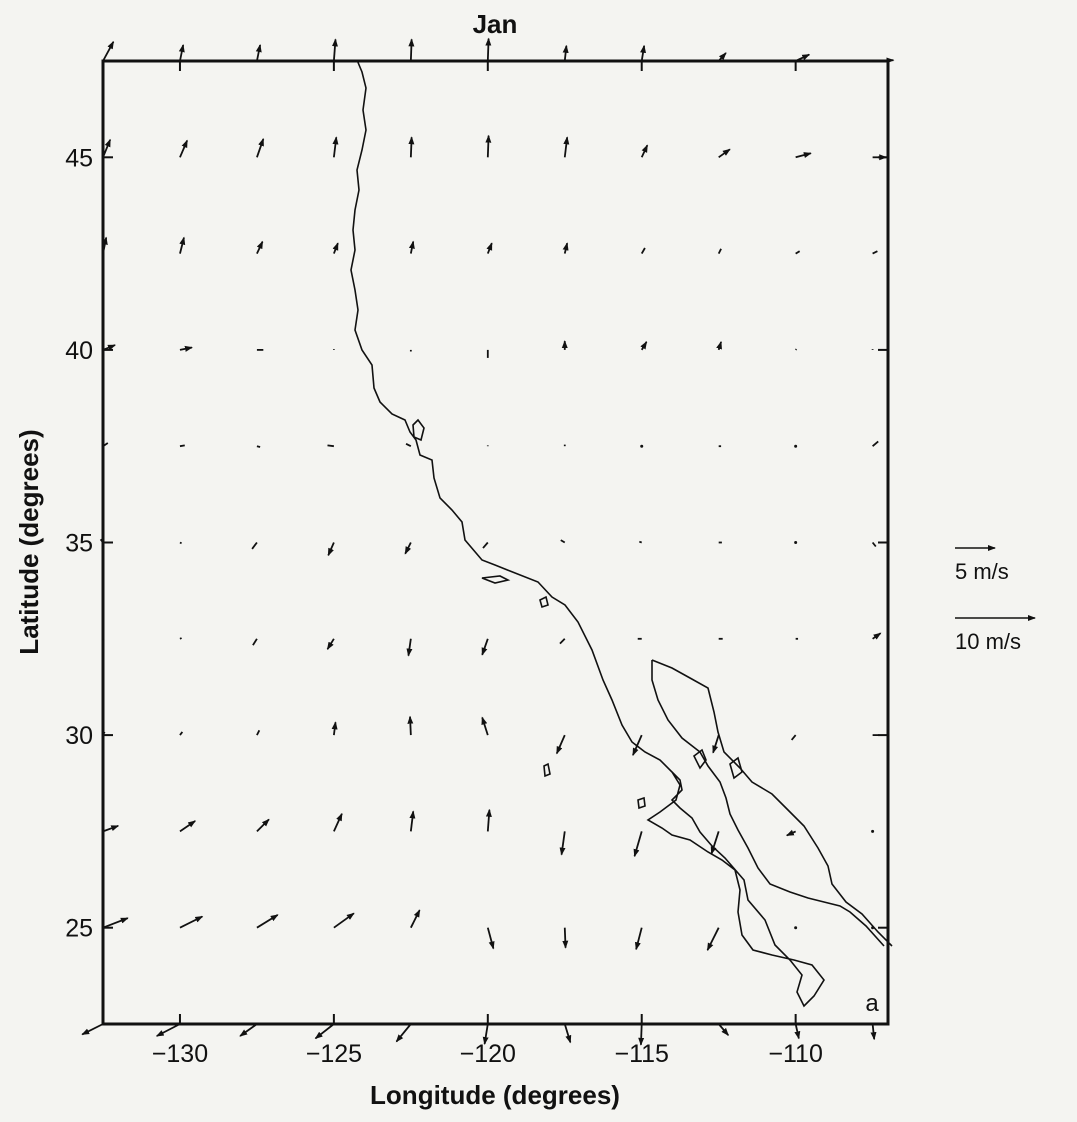 The width and height of the screenshot is (1077, 1122). I want to click on y-tick-label: 35, so click(79, 544).